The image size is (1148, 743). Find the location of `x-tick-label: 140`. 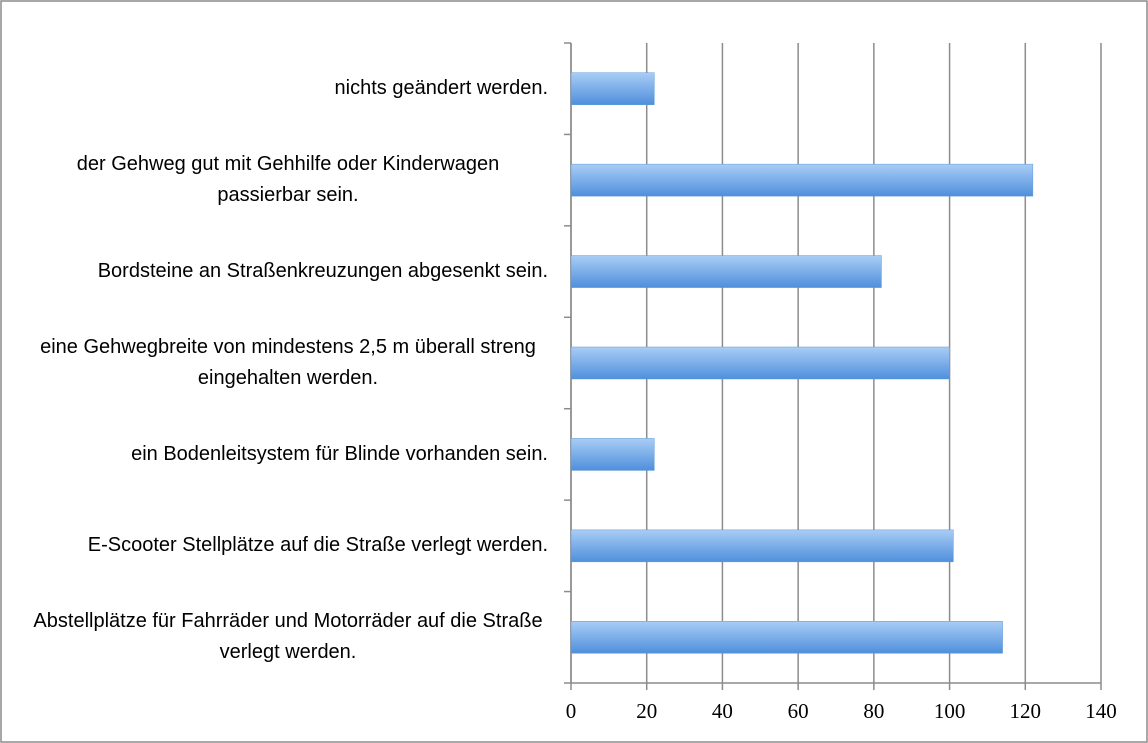

x-tick-label: 140 is located at coordinates (1101, 711).